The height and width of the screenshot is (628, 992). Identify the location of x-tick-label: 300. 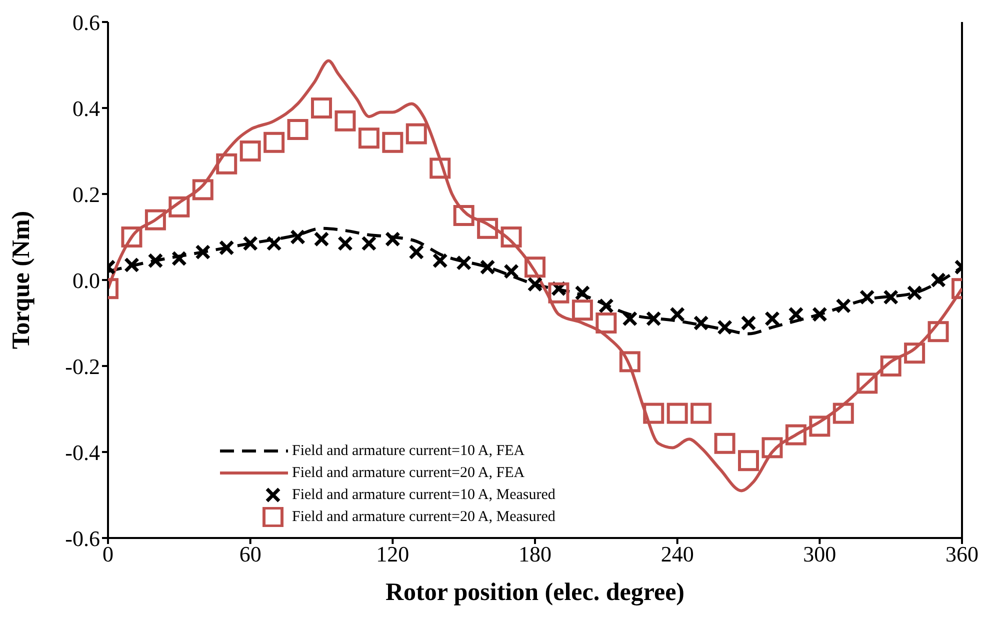
(819, 554).